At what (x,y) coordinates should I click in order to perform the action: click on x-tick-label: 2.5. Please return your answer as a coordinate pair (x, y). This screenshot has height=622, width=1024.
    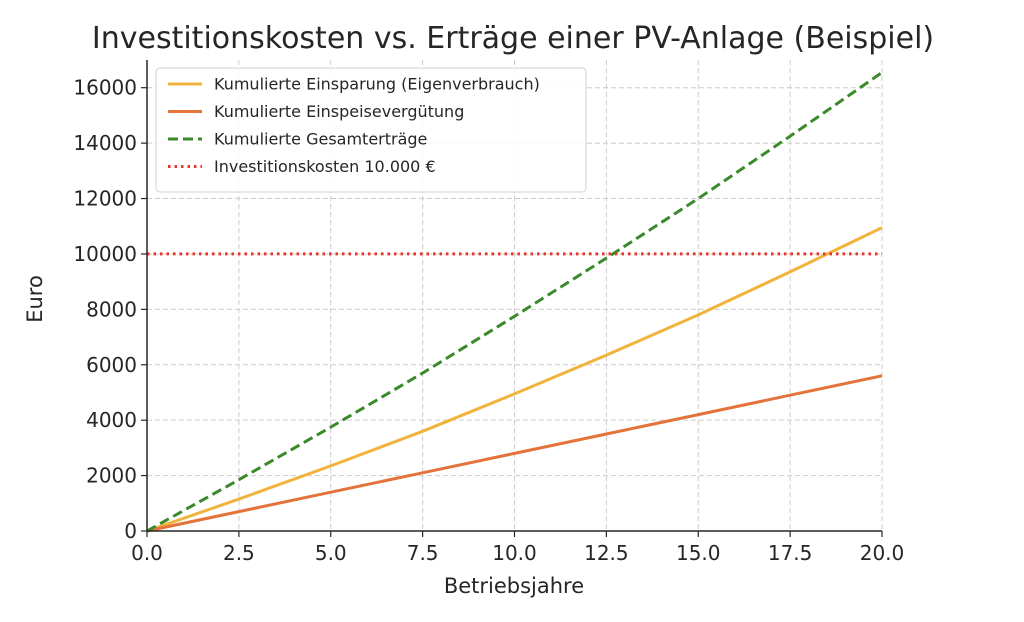
    Looking at the image, I should click on (239, 553).